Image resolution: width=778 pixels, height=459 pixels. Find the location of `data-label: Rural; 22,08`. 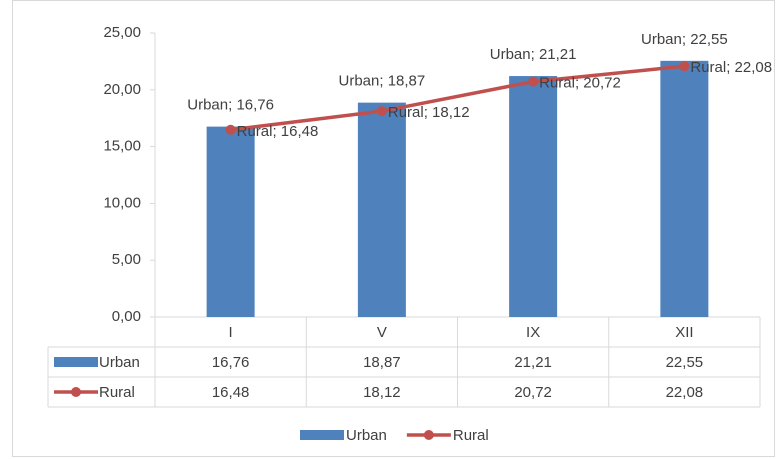

data-label: Rural; 22,08 is located at coordinates (731, 67).